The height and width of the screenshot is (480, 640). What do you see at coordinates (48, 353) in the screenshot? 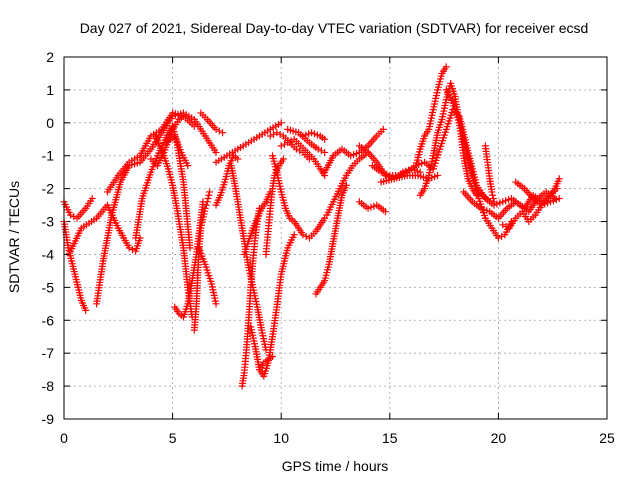
I see `y-tick-label: -7` at bounding box center [48, 353].